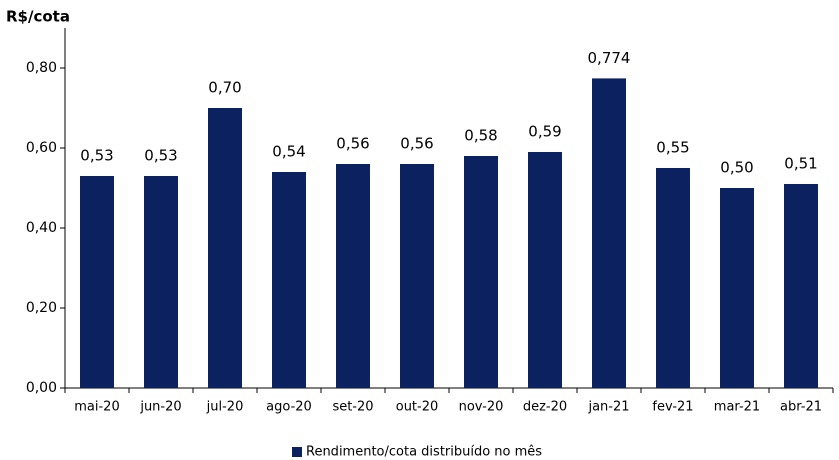 The image size is (839, 460). What do you see at coordinates (800, 164) in the screenshot?
I see `data-label: 0,51` at bounding box center [800, 164].